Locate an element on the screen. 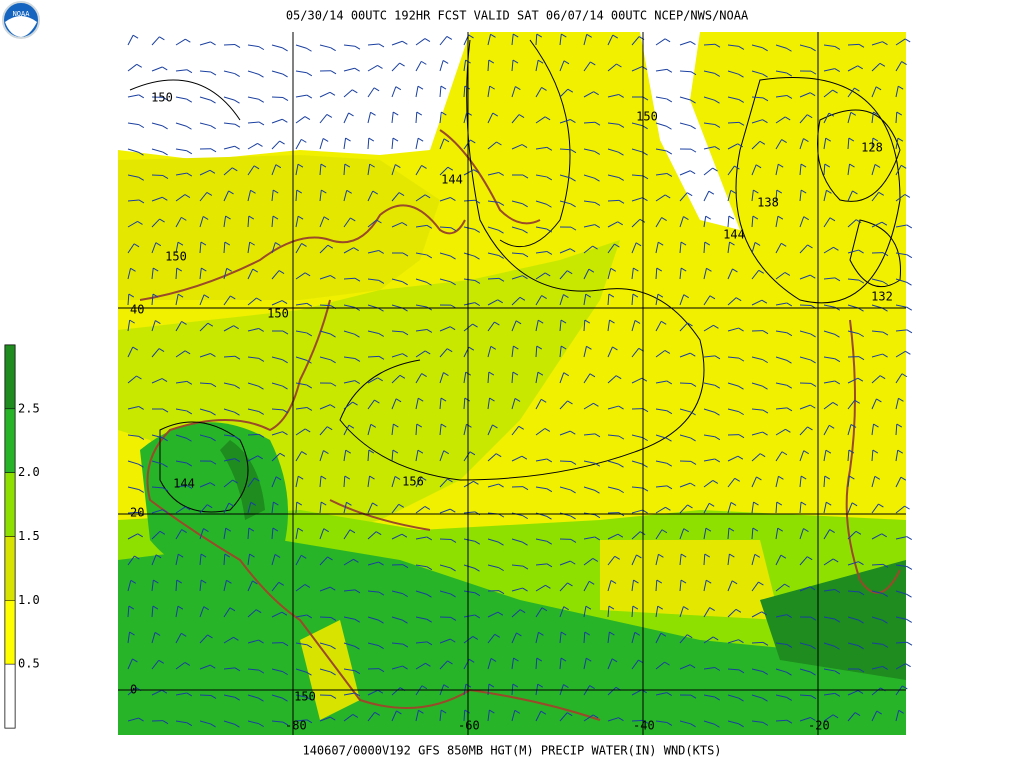  legend-swatch is located at coordinates (10, 568).